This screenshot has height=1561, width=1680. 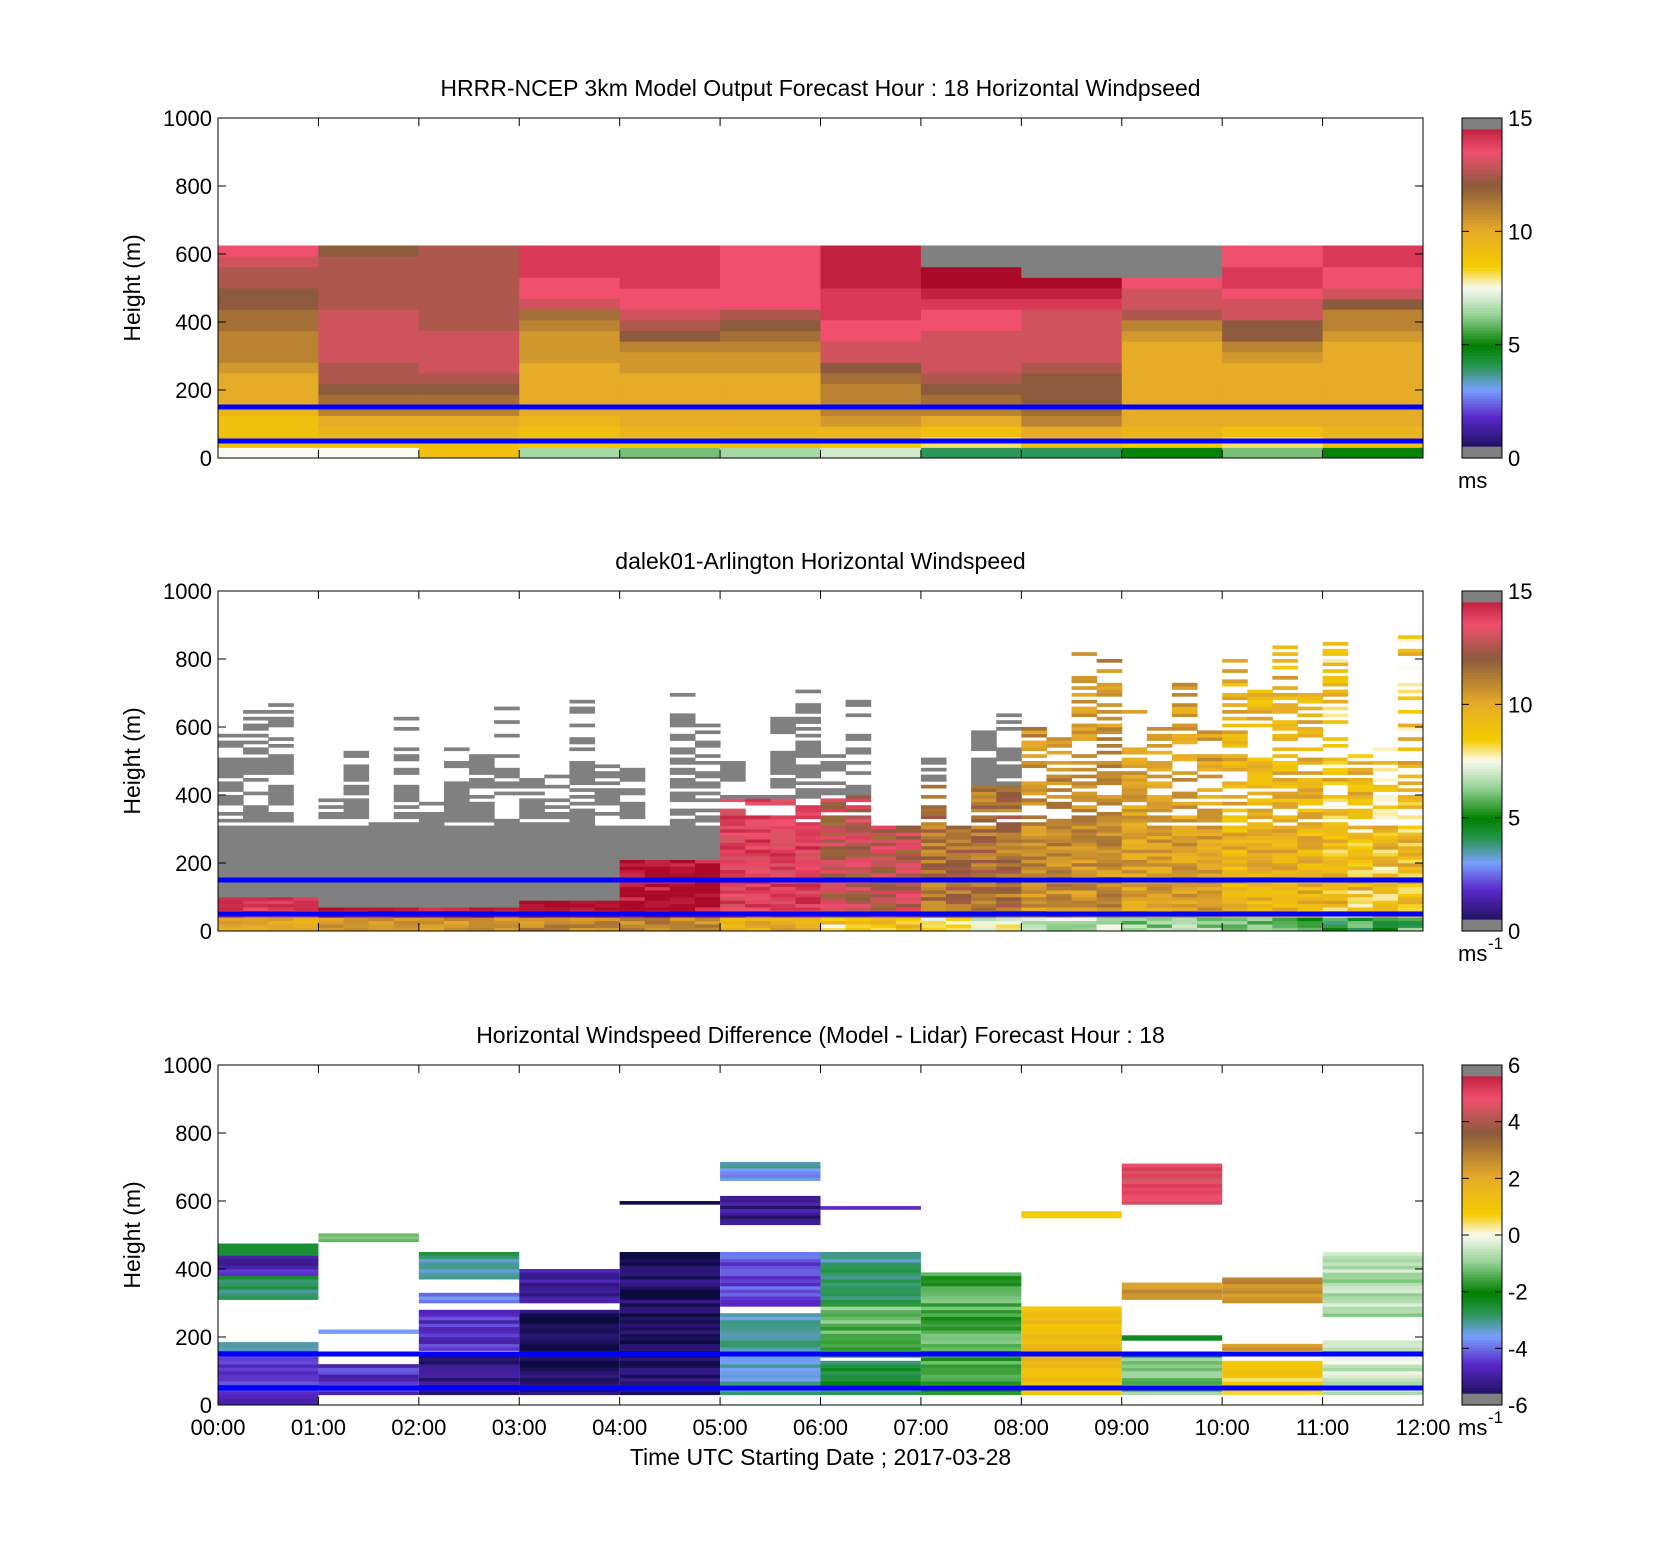 What do you see at coordinates (1520, 704) in the screenshot?
I see `colorbar-tick-label: 10` at bounding box center [1520, 704].